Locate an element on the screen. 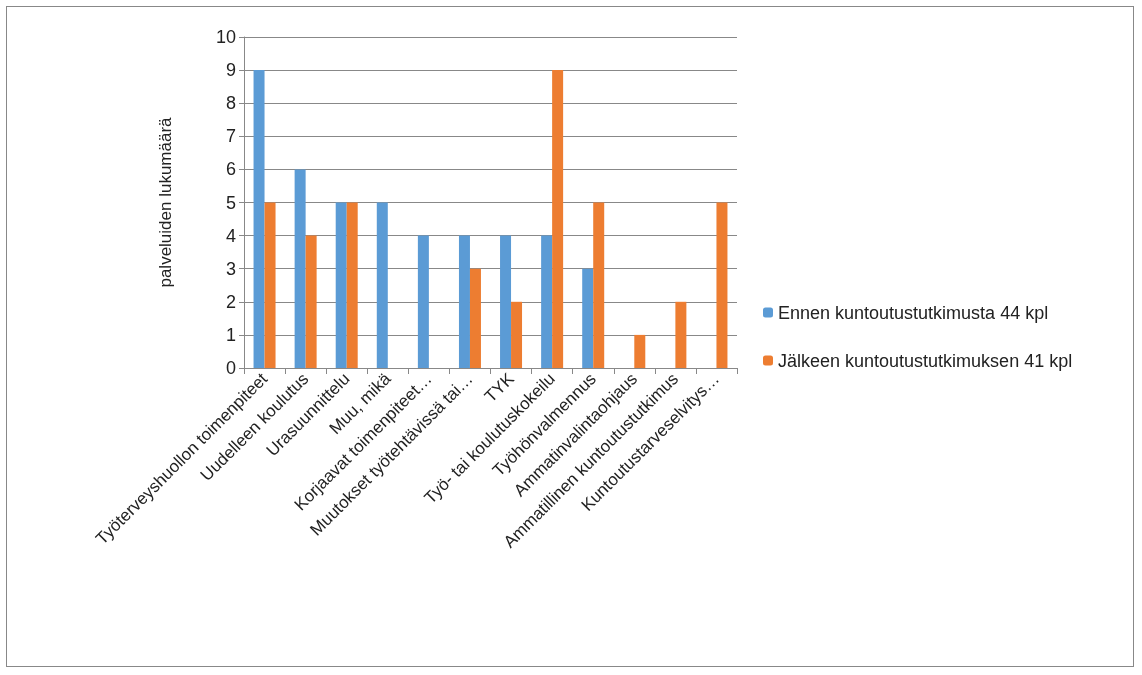  y-tick-label: 7 is located at coordinates (230, 136).